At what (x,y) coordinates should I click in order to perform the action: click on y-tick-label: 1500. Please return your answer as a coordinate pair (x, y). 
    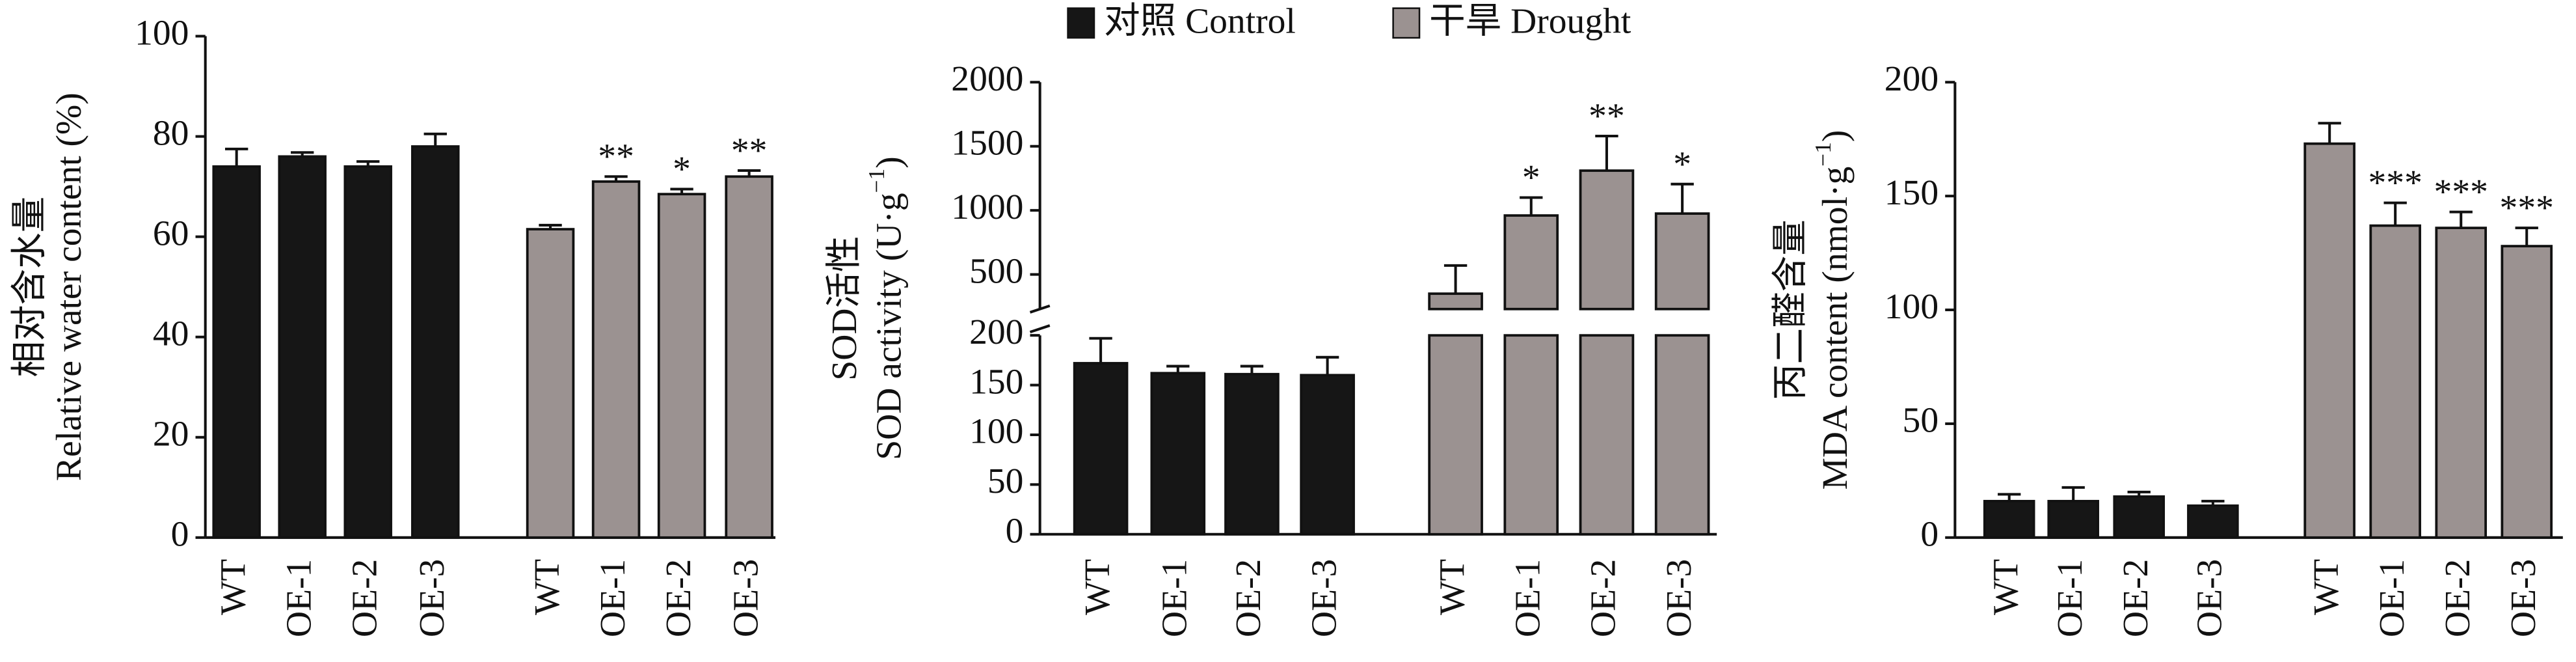
    Looking at the image, I should click on (987, 142).